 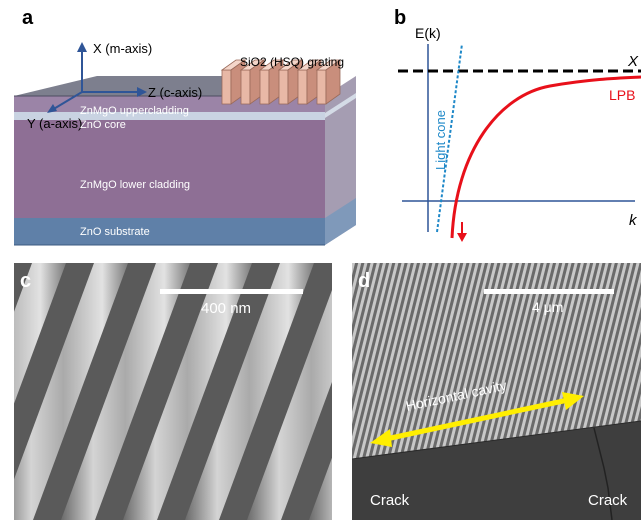 What do you see at coordinates (440, 140) in the screenshot?
I see `light-cone-label: Light cone` at bounding box center [440, 140].